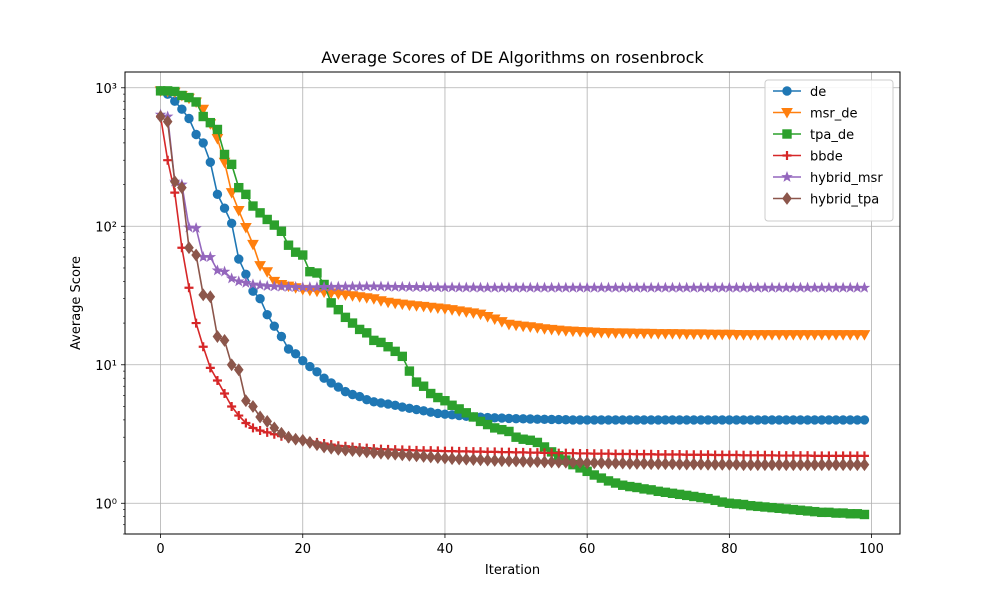  Describe the element at coordinates (787, 134) in the screenshot. I see `legend-marker-tpa_de` at that location.